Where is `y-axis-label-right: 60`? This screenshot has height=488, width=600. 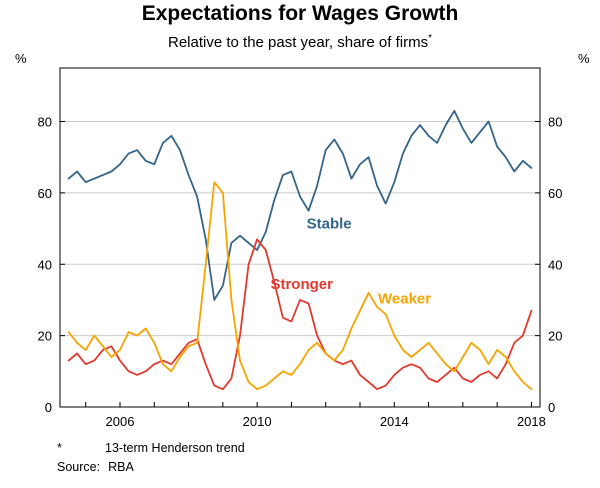
y-axis-label-right: 60 is located at coordinates (555, 193).